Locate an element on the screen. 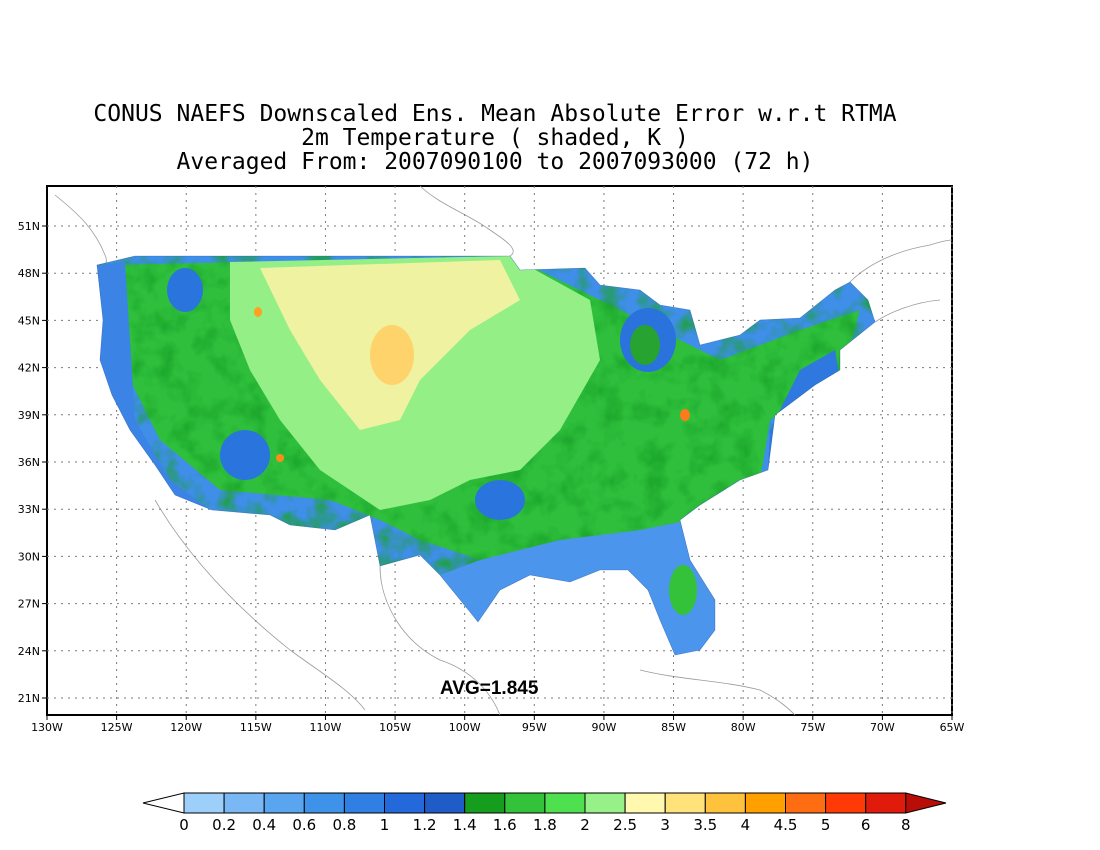 This screenshot has height=850, width=1100. colorbar-over-arrow is located at coordinates (926, 803).